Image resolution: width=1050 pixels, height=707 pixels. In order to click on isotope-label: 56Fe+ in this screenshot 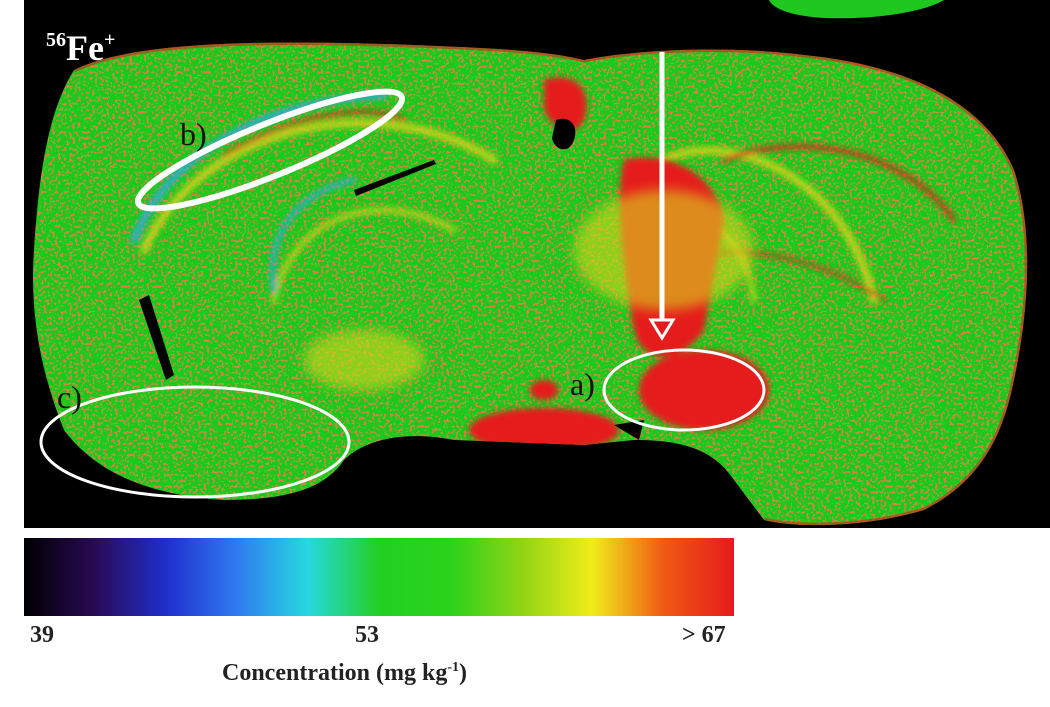, I will do `click(80, 48)`.